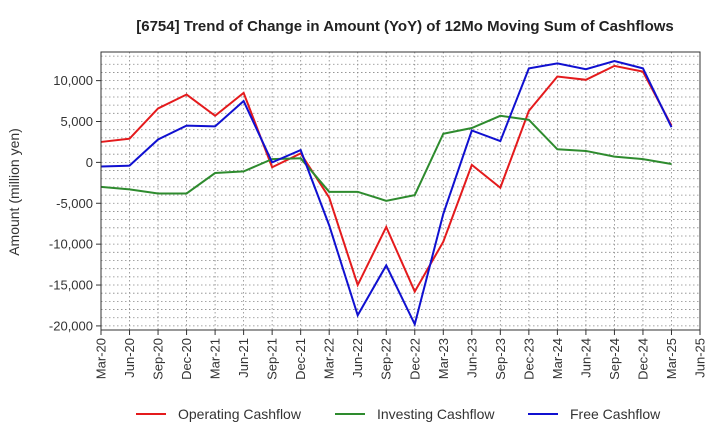 The image size is (720, 440). I want to click on x-tick-label: Jun-24, so click(585, 358).